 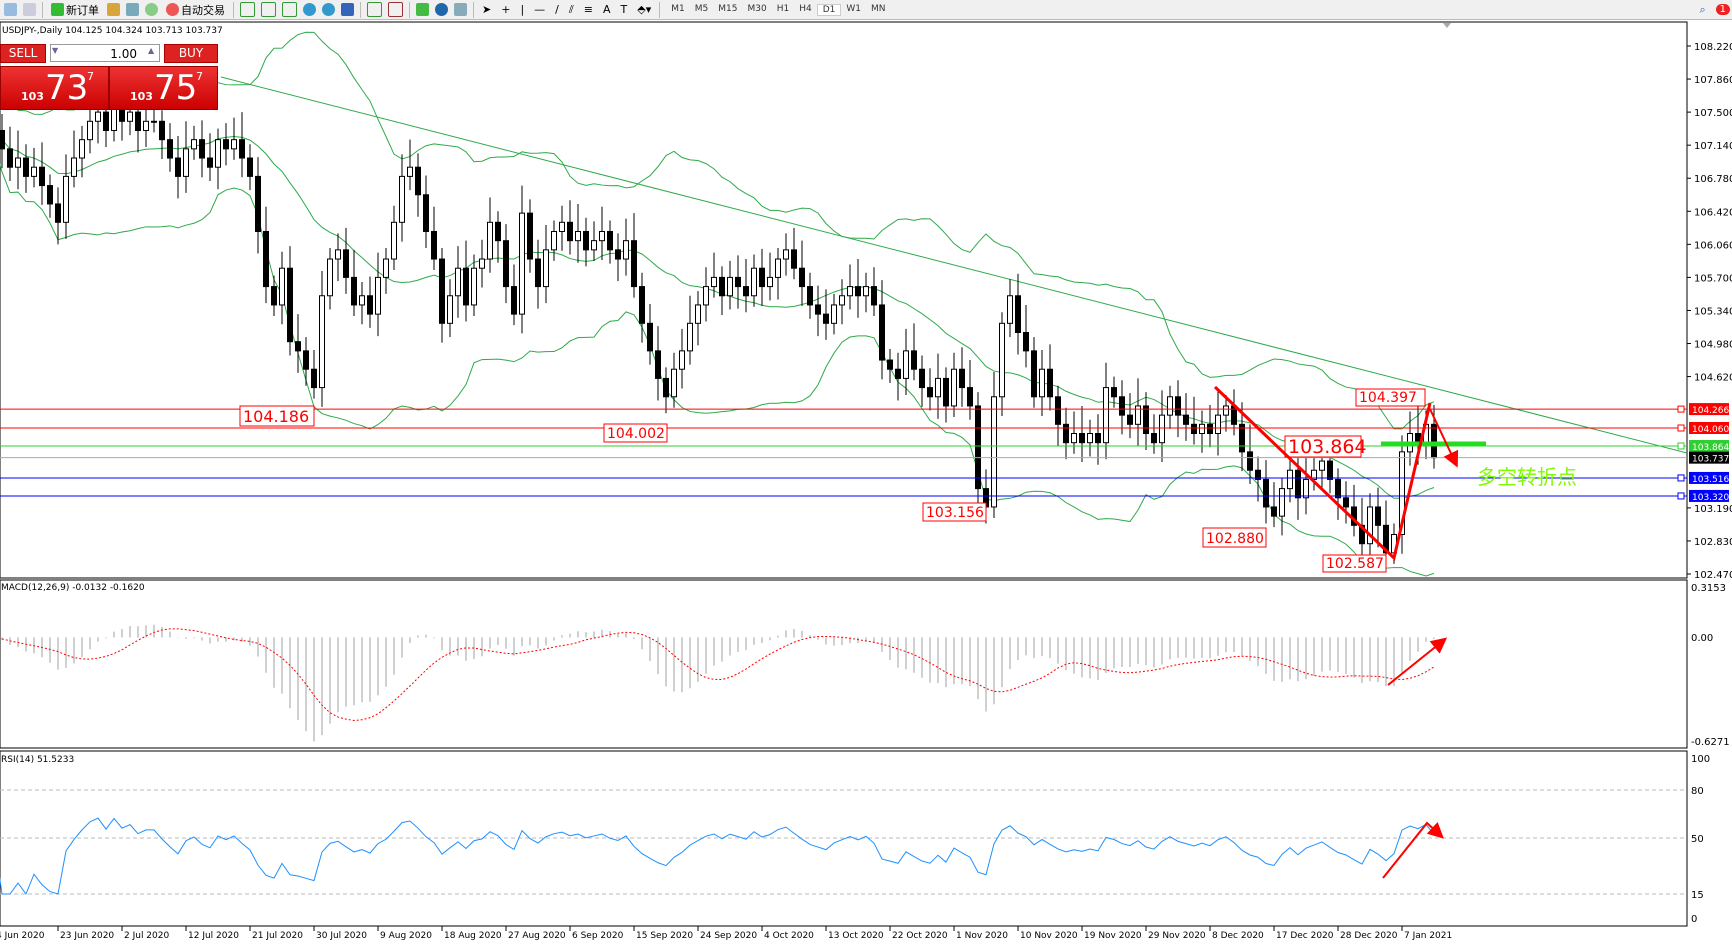 What do you see at coordinates (624, 9) in the screenshot?
I see `text-label-icon: T` at bounding box center [624, 9].